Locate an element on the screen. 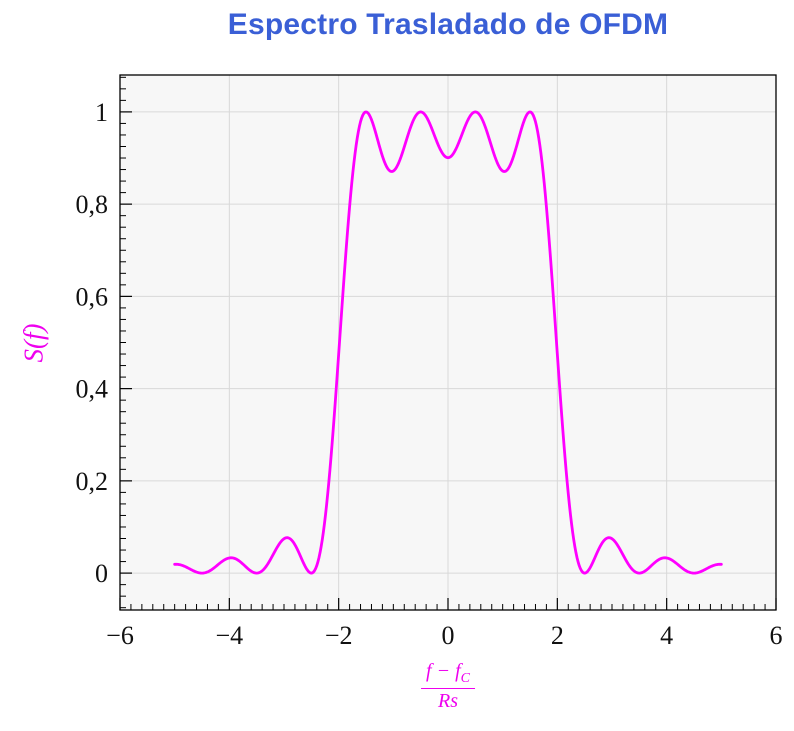 The width and height of the screenshot is (794, 731). svg-text: 1 is located at coordinates (101, 112).